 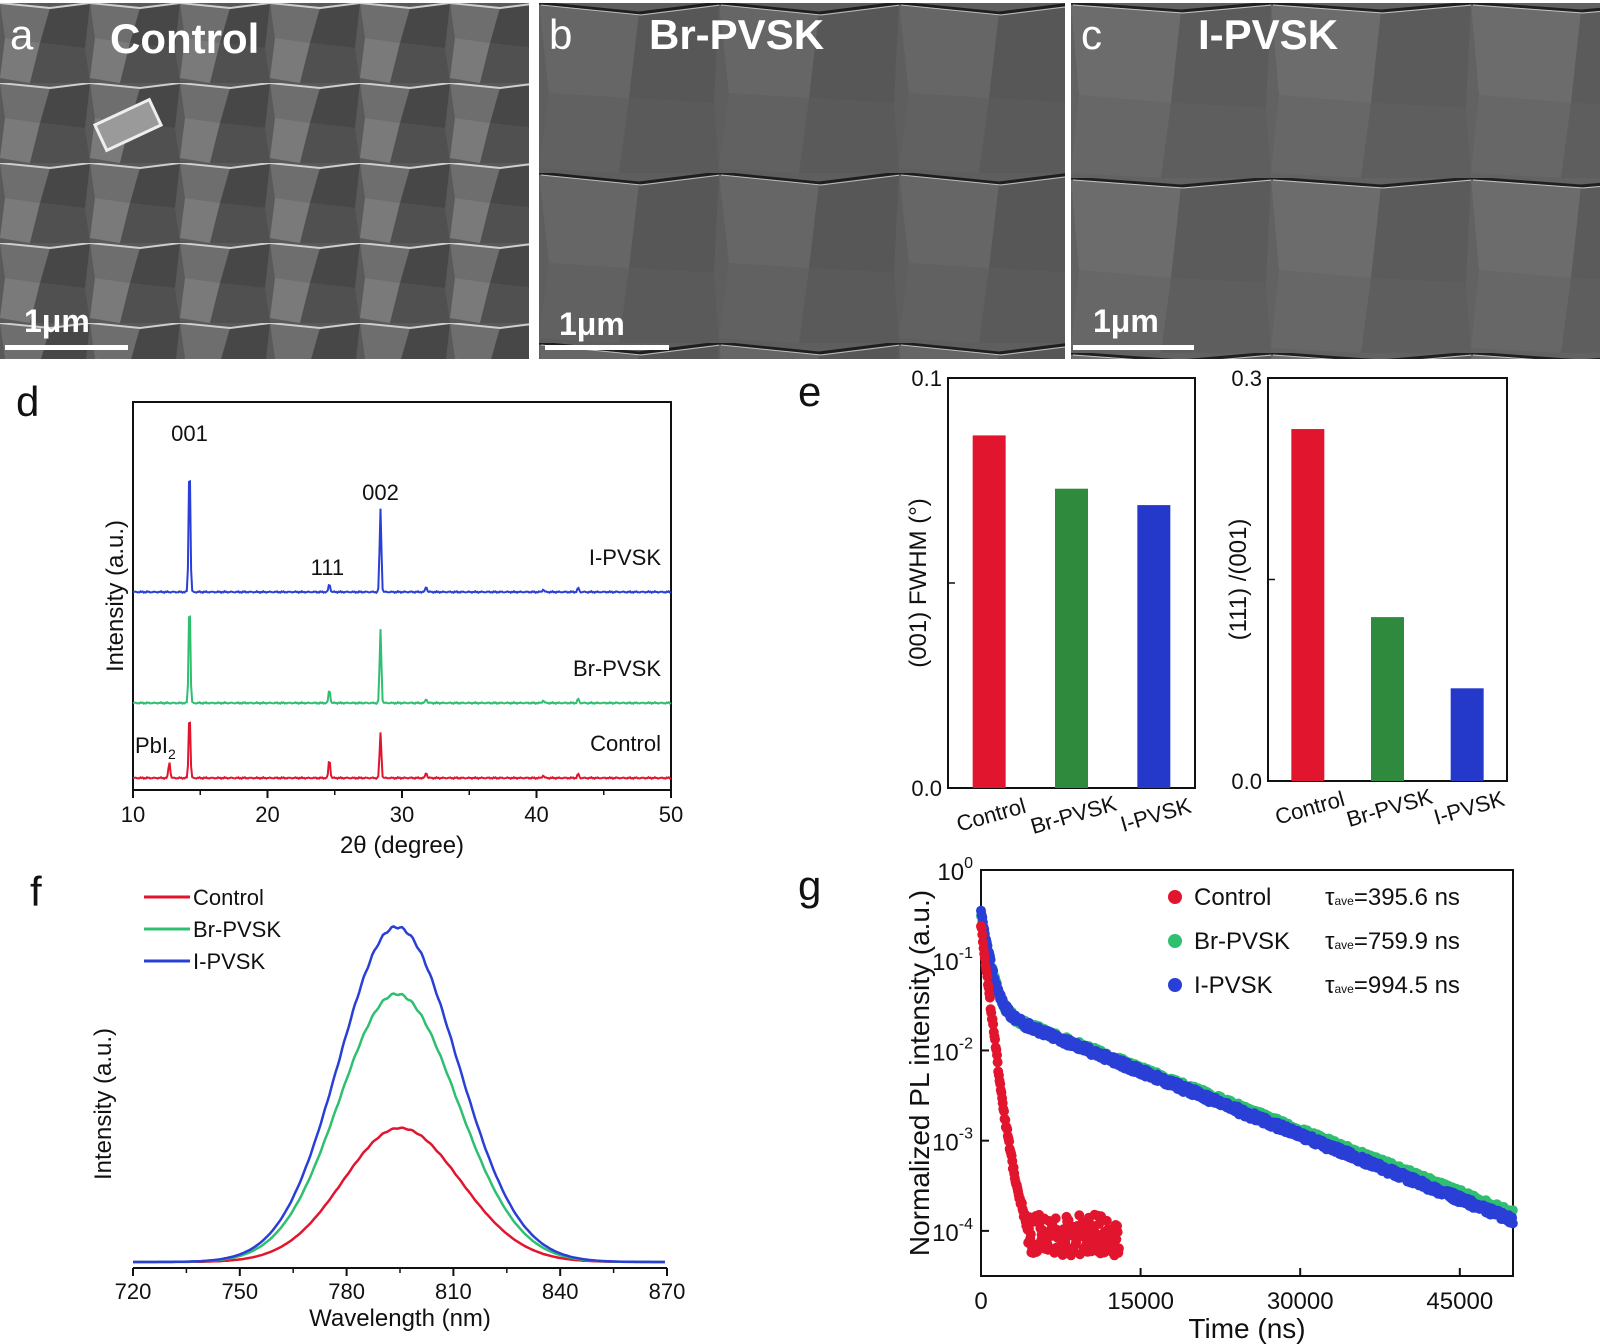 What do you see at coordinates (1300, 1301) in the screenshot?
I see `trpl-x-tick-label: 30000` at bounding box center [1300, 1301].